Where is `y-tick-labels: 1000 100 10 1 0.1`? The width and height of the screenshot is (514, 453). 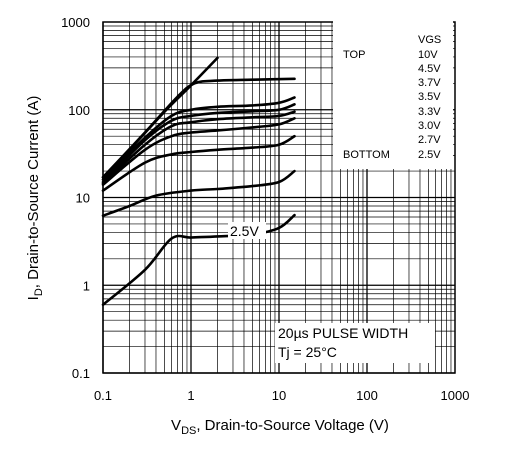
y-tick-labels: 1000 100 10 1 0.1 is located at coordinates (75, 198).